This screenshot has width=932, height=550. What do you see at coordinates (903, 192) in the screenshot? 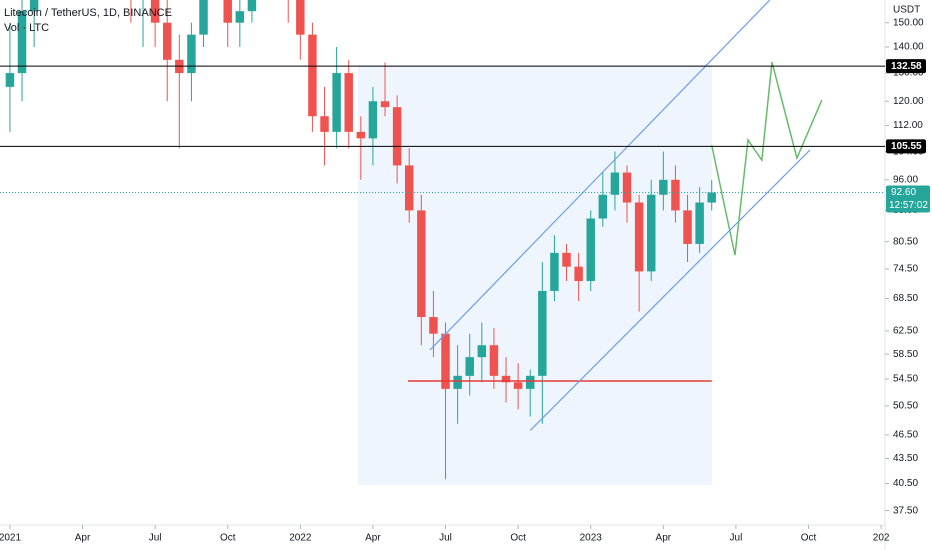
I see `last-price-label: 92.60` at bounding box center [903, 192].